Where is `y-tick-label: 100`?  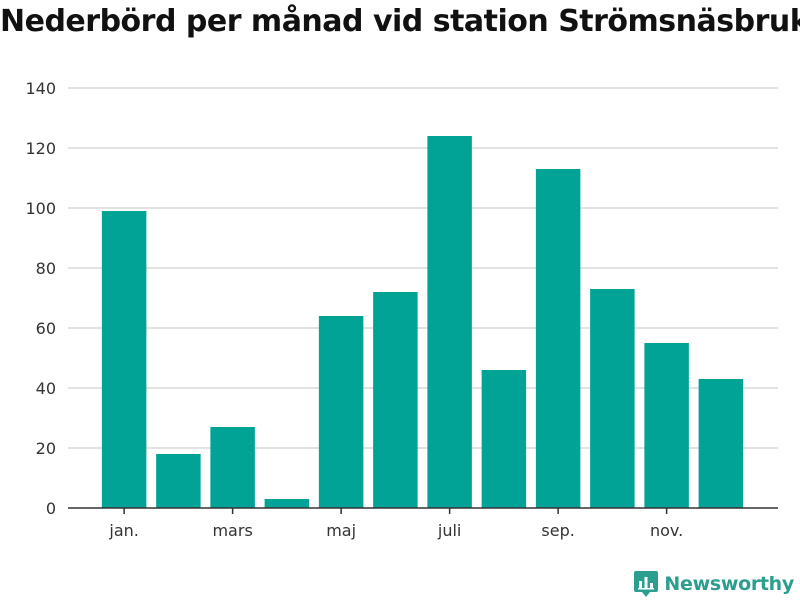 y-tick-label: 100 is located at coordinates (40, 208).